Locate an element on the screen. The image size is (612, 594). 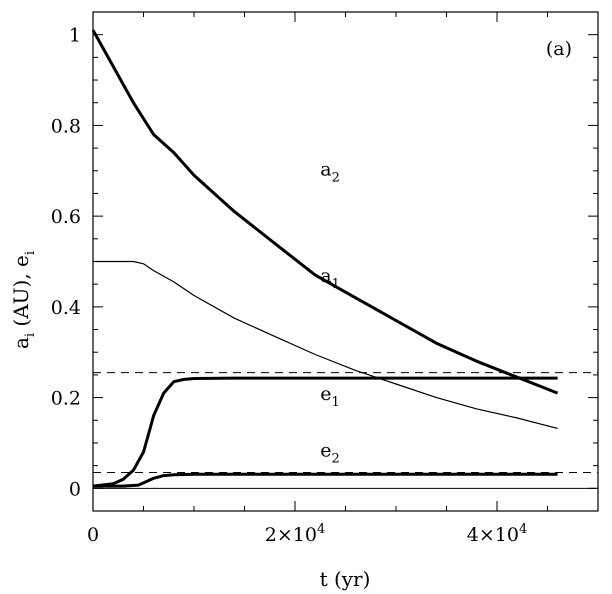
y-tick-label: 0.6 is located at coordinates (66, 217).